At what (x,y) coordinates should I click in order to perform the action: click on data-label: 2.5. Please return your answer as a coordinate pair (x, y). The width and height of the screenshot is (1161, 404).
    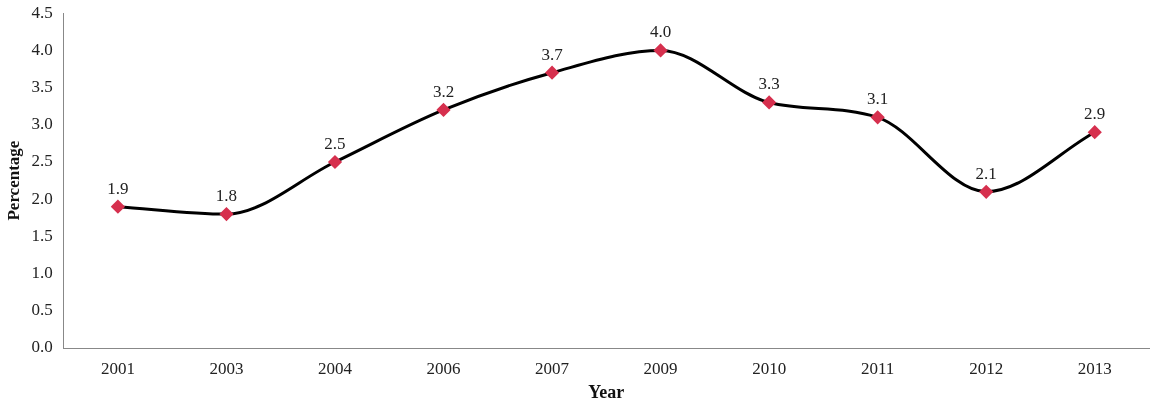
    Looking at the image, I should click on (335, 143).